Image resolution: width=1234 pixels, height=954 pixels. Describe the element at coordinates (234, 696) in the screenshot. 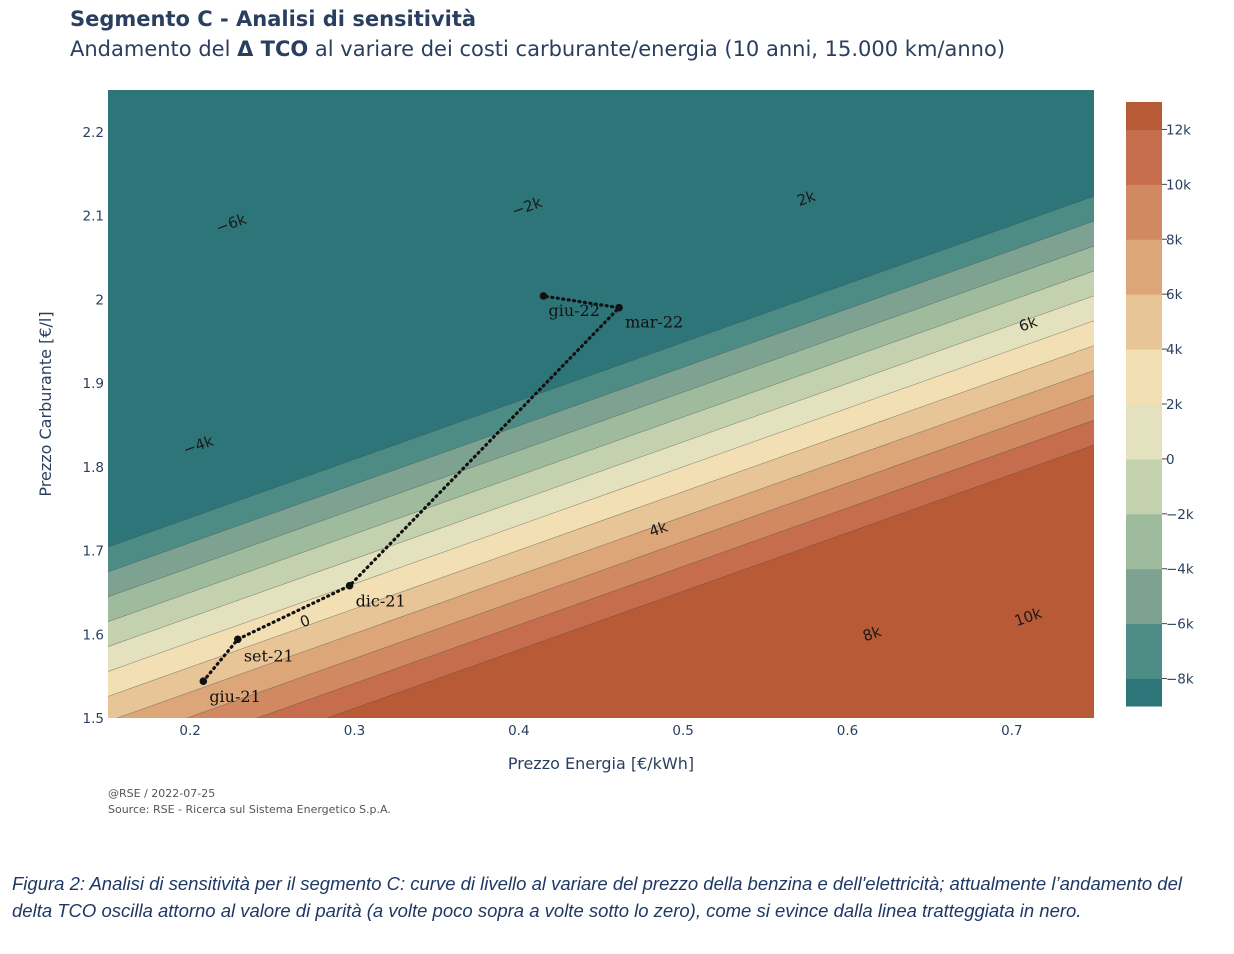

I see `path-point-label: giu-21` at that location.